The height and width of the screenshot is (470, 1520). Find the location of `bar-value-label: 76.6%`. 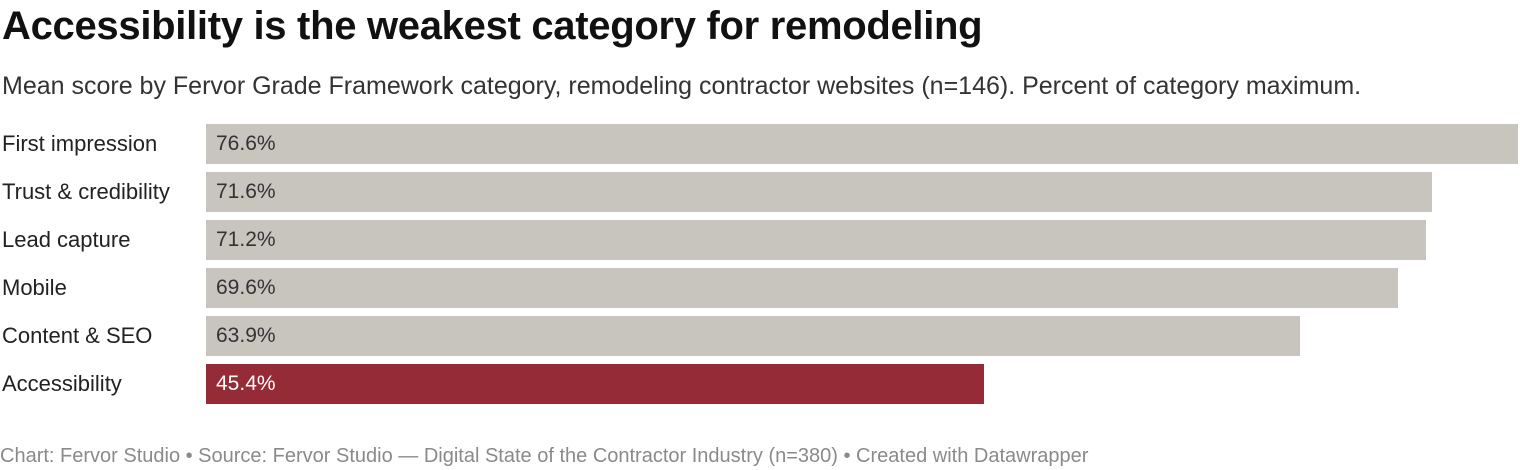

bar-value-label: 76.6% is located at coordinates (246, 143).